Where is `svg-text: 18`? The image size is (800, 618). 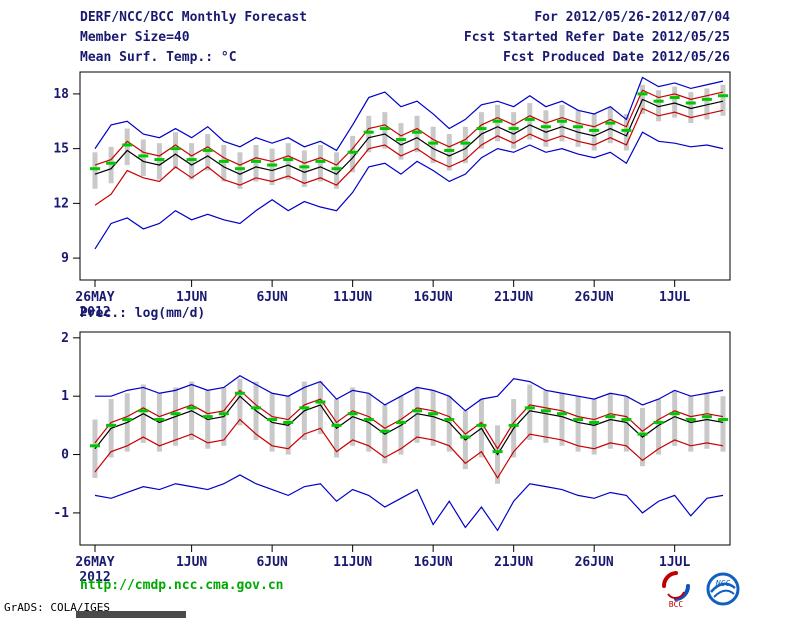
svg-text: 18 is located at coordinates (61, 94).